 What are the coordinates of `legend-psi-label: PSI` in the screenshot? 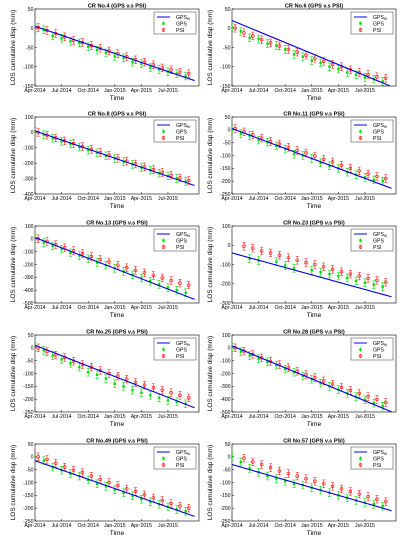 It's located at (377, 357).